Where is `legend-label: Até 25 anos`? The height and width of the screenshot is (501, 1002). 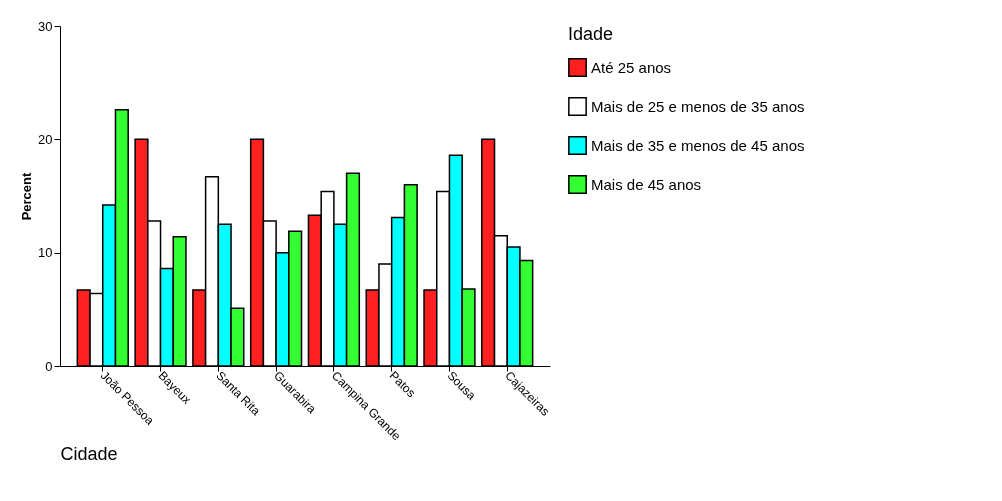
legend-label: Até 25 anos is located at coordinates (631, 67).